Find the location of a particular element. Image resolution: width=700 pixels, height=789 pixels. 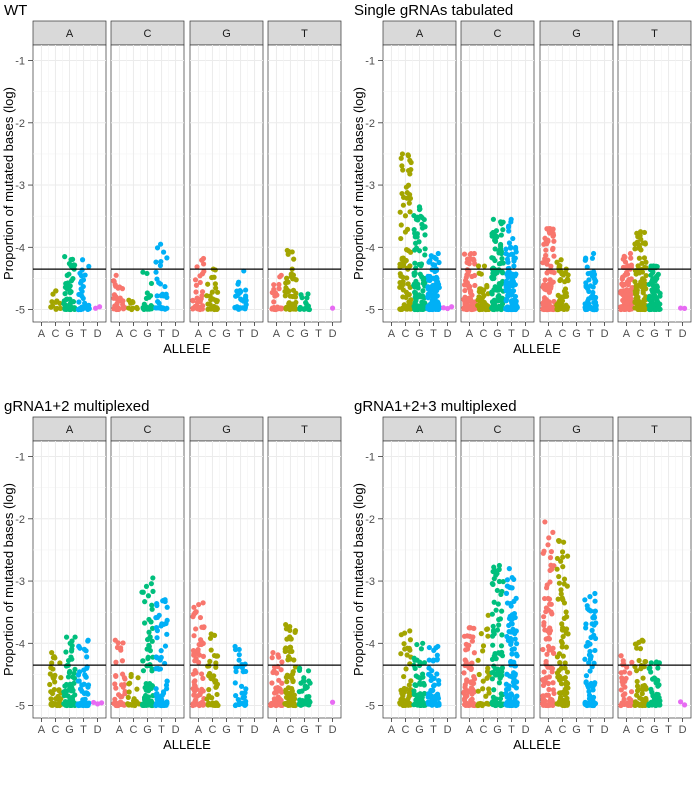

facet-strip-label: T is located at coordinates (304, 430).